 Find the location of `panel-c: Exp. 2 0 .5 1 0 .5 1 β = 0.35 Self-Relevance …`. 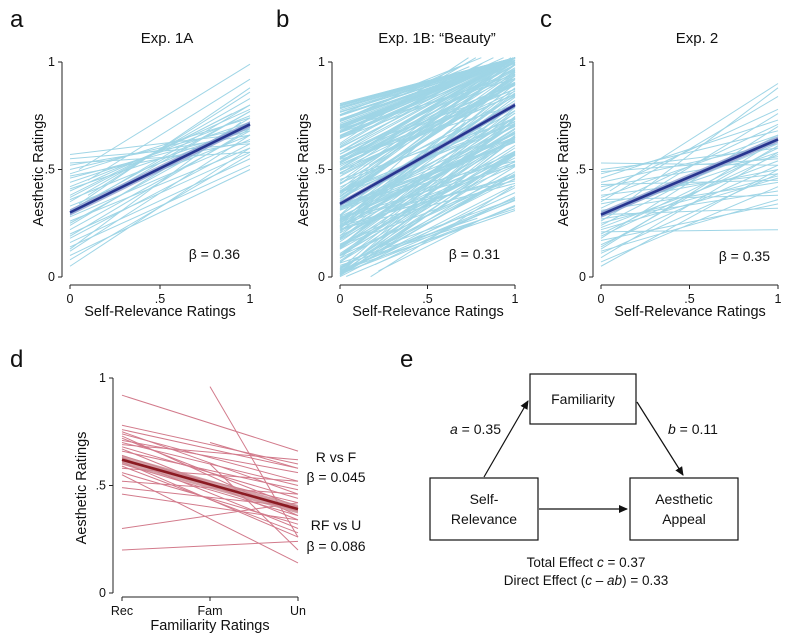

panel-c: Exp. 2 0 .5 1 0 .5 1 β = 0.35 Self-Relevance … is located at coordinates (669, 175).